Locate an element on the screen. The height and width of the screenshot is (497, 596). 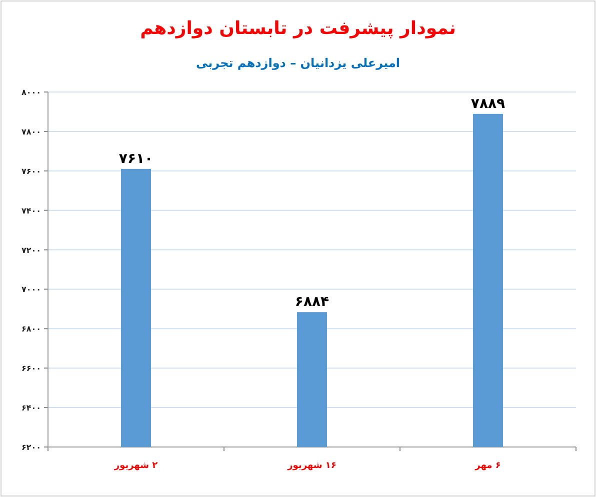
y-tick-label: ۷۸۰۰ is located at coordinates (31, 131).